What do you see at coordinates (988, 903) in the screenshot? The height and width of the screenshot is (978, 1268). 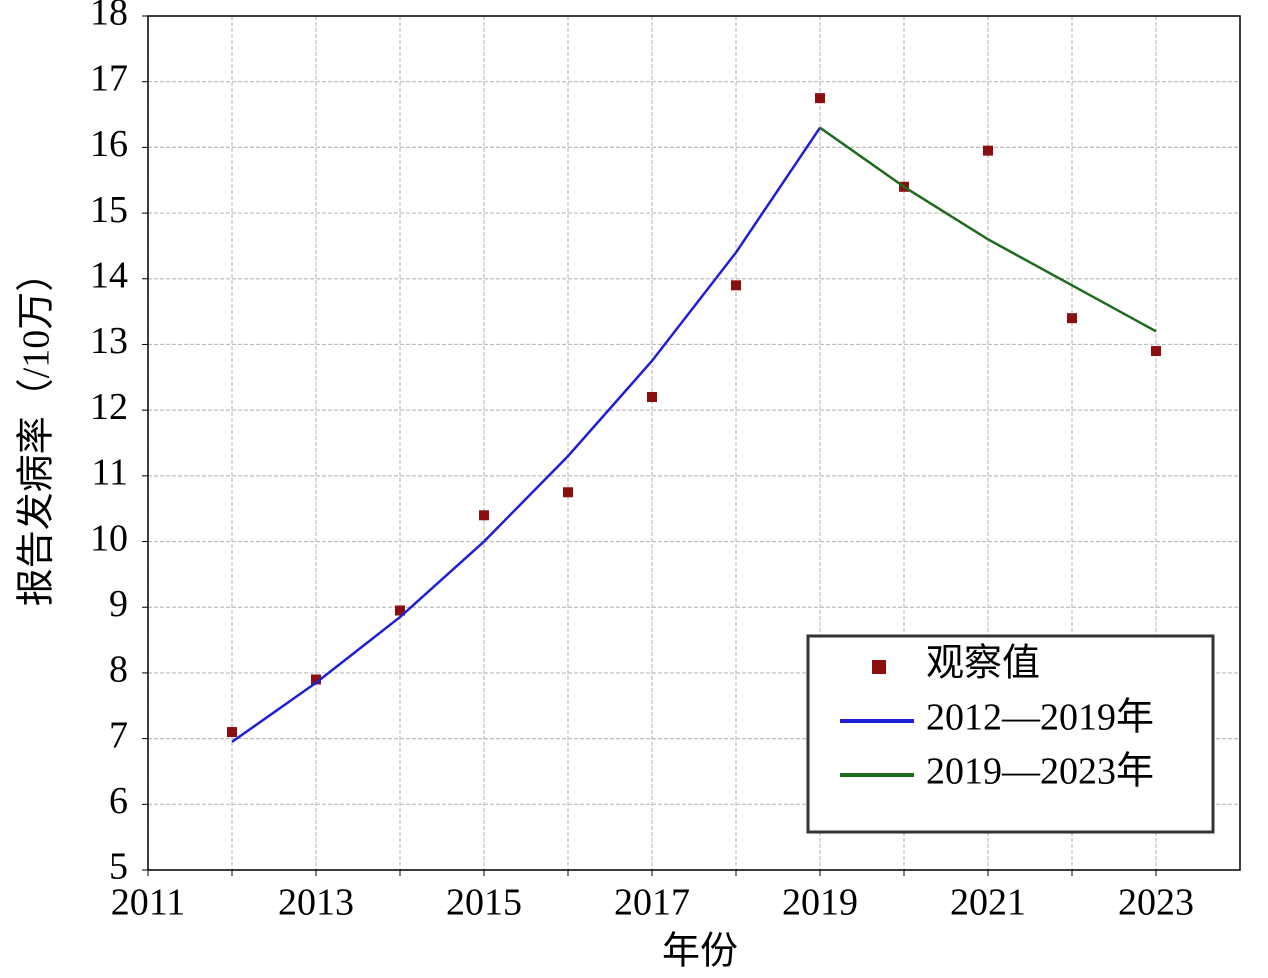 I see `x-tick-label: 2021` at bounding box center [988, 903].